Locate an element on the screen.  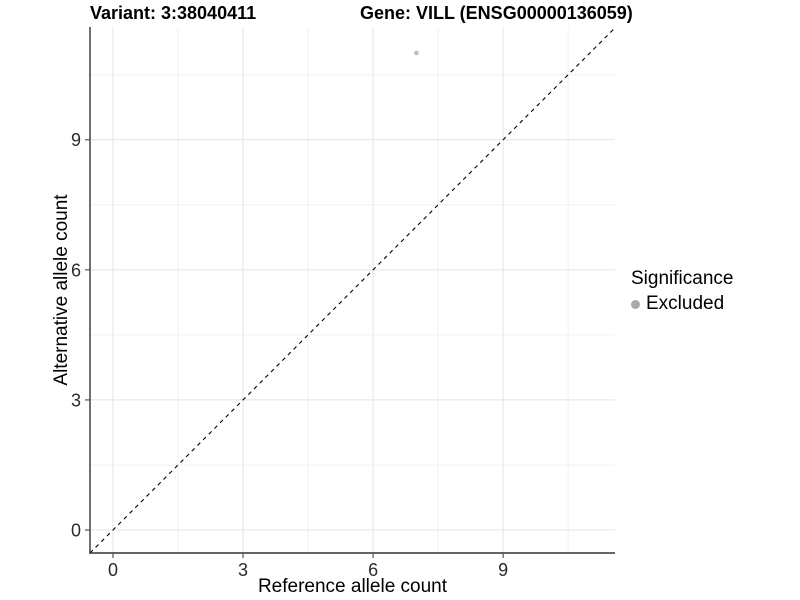
x-axis-label: Reference allele count is located at coordinates (352, 586).